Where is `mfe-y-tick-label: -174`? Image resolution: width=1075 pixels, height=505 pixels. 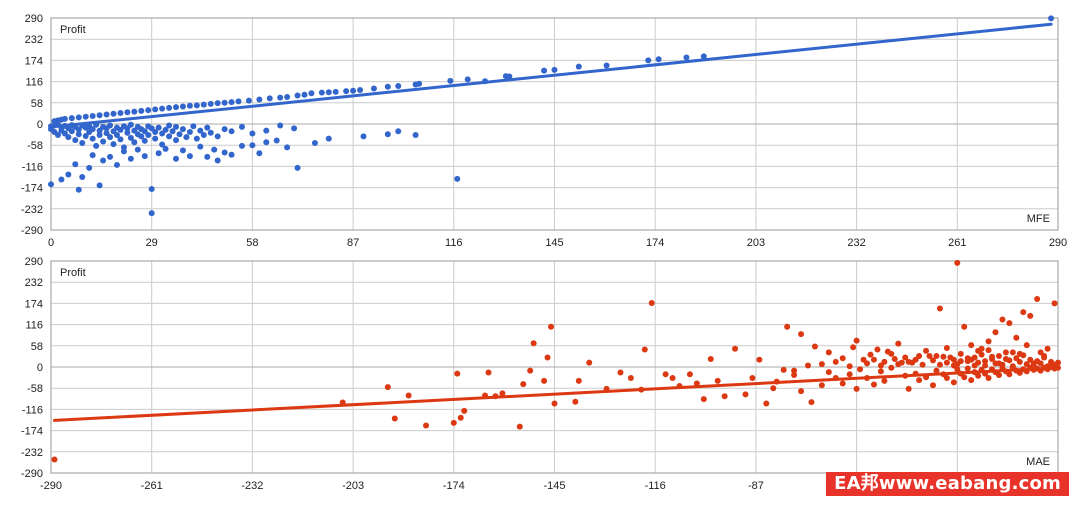 mfe-y-tick-label: -174 is located at coordinates (32, 189).